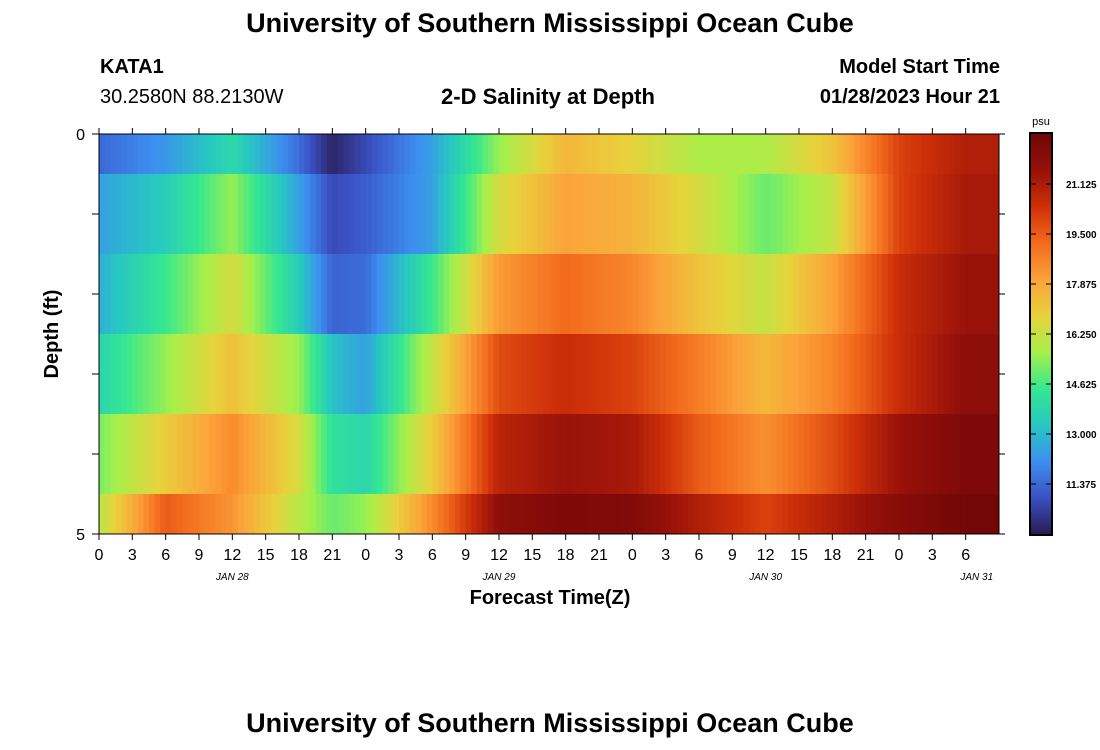 This screenshot has height=750, width=1100. Describe the element at coordinates (465, 555) in the screenshot. I see `x-tick-label: 9` at that location.